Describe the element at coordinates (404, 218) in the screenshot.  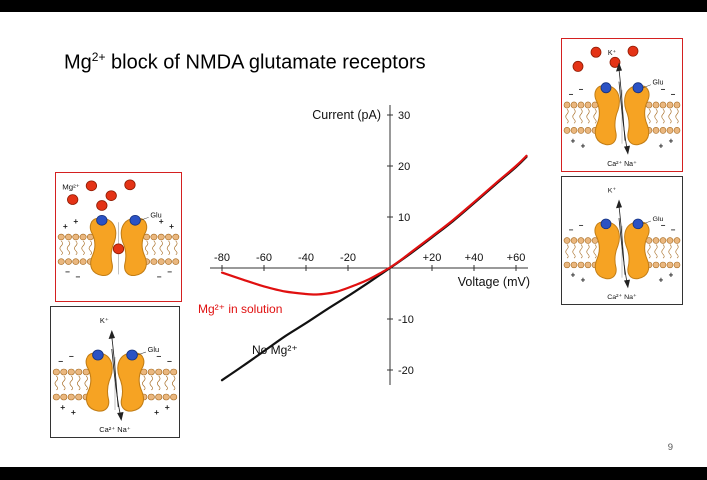
I see `svg-text: 10` at that location.